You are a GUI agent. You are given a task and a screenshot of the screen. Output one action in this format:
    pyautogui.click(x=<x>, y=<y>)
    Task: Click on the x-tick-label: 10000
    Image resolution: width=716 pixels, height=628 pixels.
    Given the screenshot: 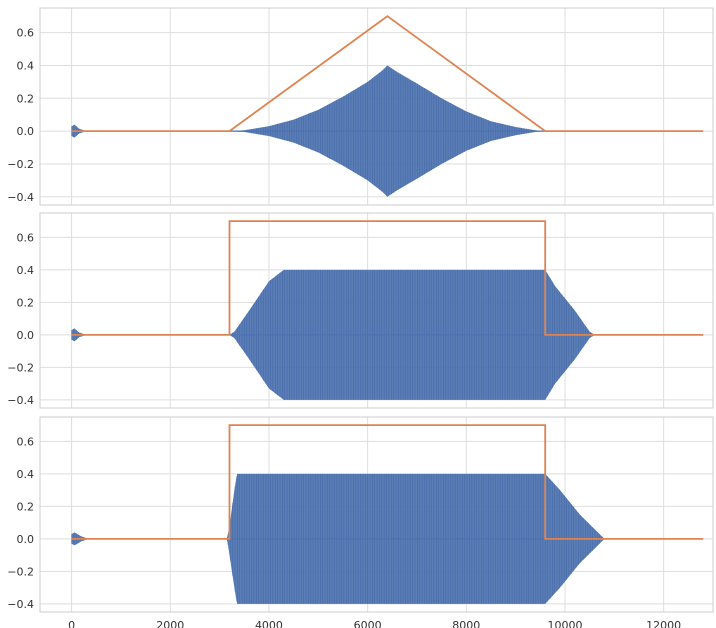 What is the action you would take?
    pyautogui.click(x=564, y=623)
    